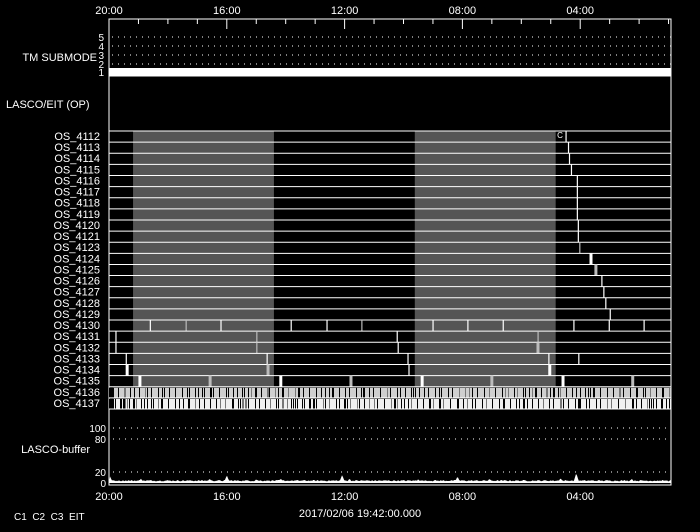 The image size is (700, 532). Describe the element at coordinates (77, 193) in the screenshot. I see `row-label: OS_4117` at that location.